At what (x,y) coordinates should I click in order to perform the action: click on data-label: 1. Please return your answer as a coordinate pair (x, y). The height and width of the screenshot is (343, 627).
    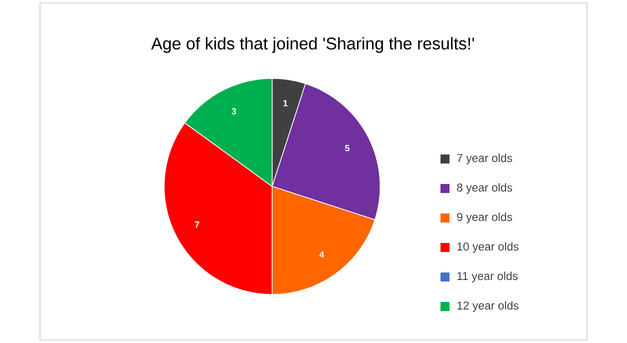
    Looking at the image, I should click on (285, 103).